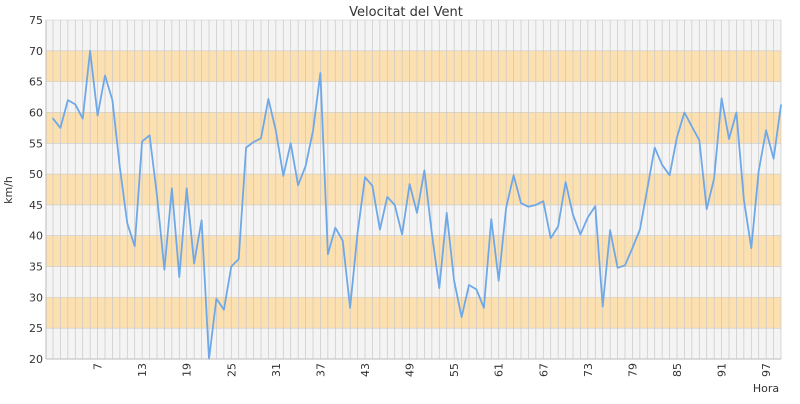 The height and width of the screenshot is (404, 800). I want to click on chart-title: Velocitat del Vent, so click(406, 12).